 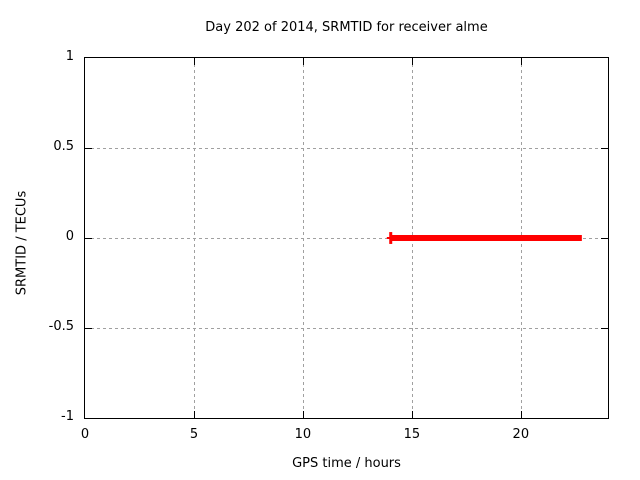 I want to click on y-tick-label: 0, so click(x=69, y=236).